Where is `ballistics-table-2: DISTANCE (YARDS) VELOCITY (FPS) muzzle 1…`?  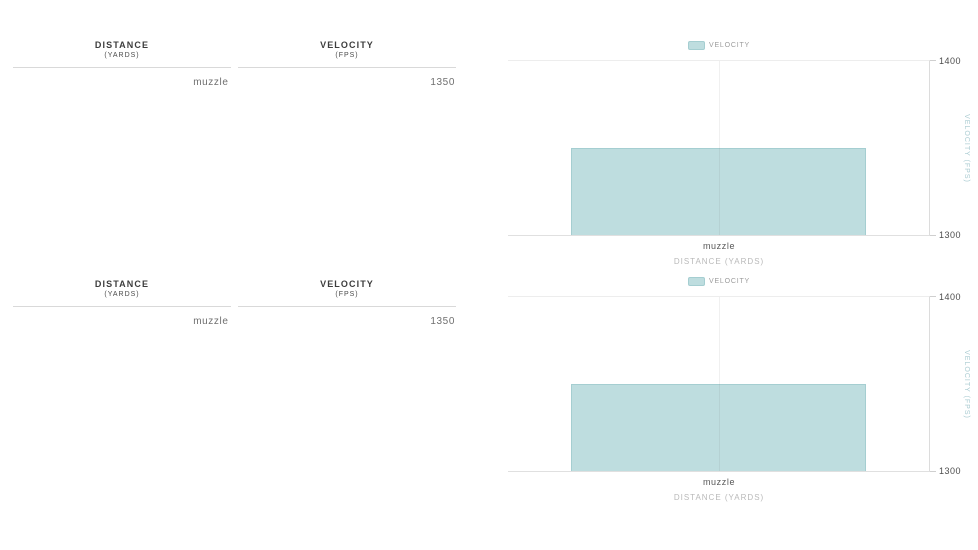
ballistics-table-2: DISTANCE (YARDS) VELOCITY (FPS) muzzle 1… is located at coordinates (234, 303).